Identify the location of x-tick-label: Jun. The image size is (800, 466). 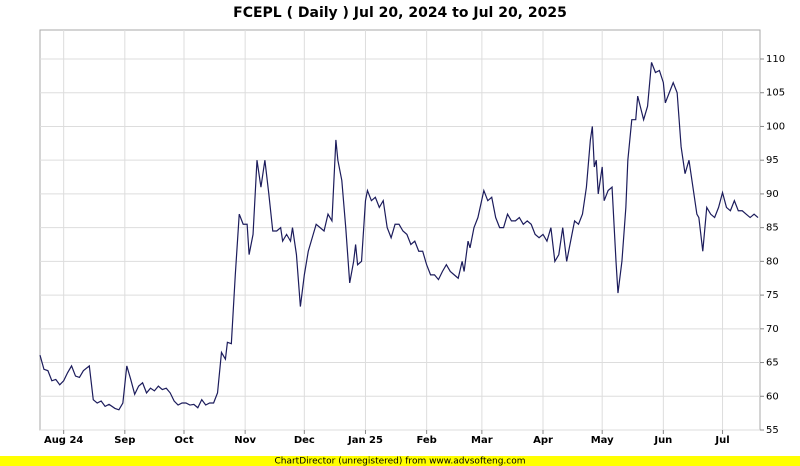
(662, 440).